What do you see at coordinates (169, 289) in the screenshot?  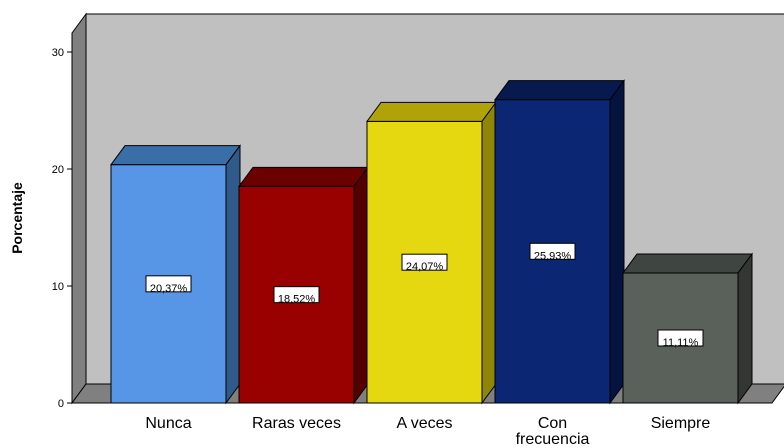 I see `data-label: 20,37%` at bounding box center [169, 289].